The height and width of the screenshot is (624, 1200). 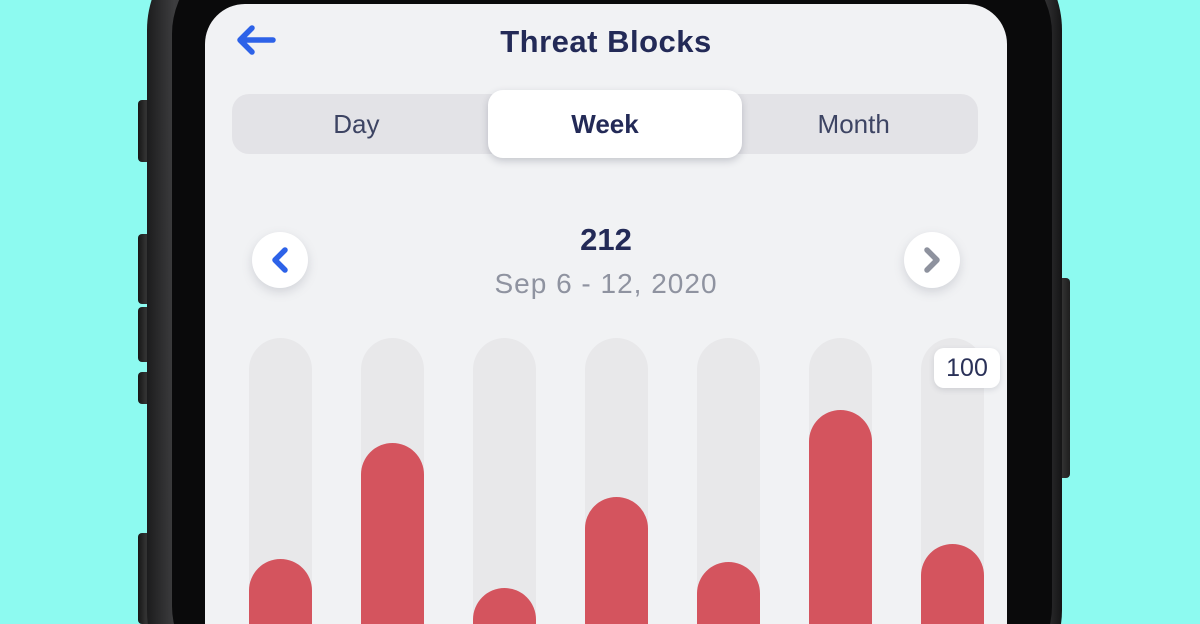 I want to click on next-week-button, so click(x=932, y=260).